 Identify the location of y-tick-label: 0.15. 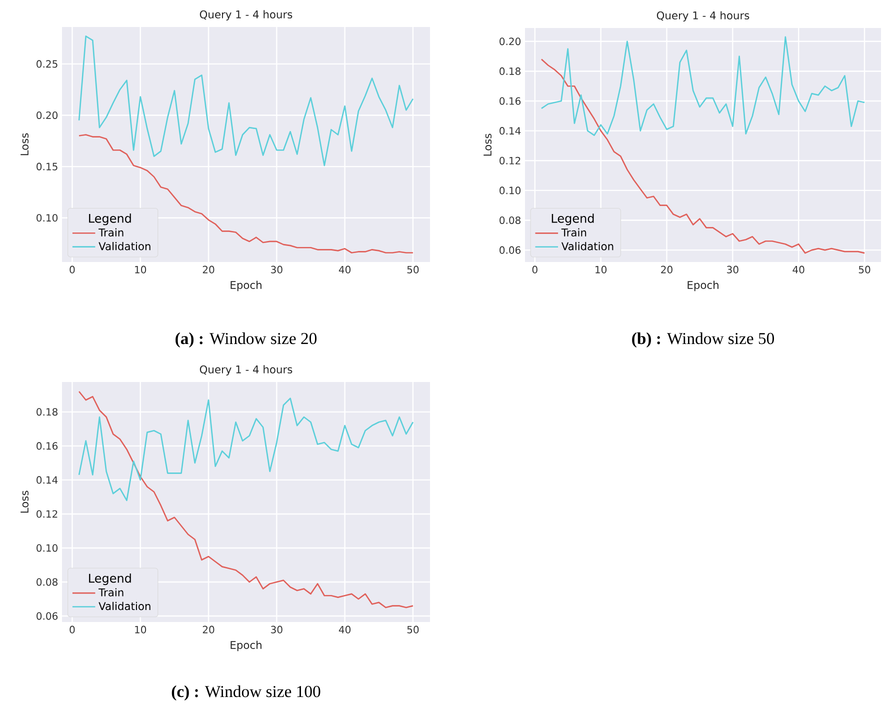
(47, 166).